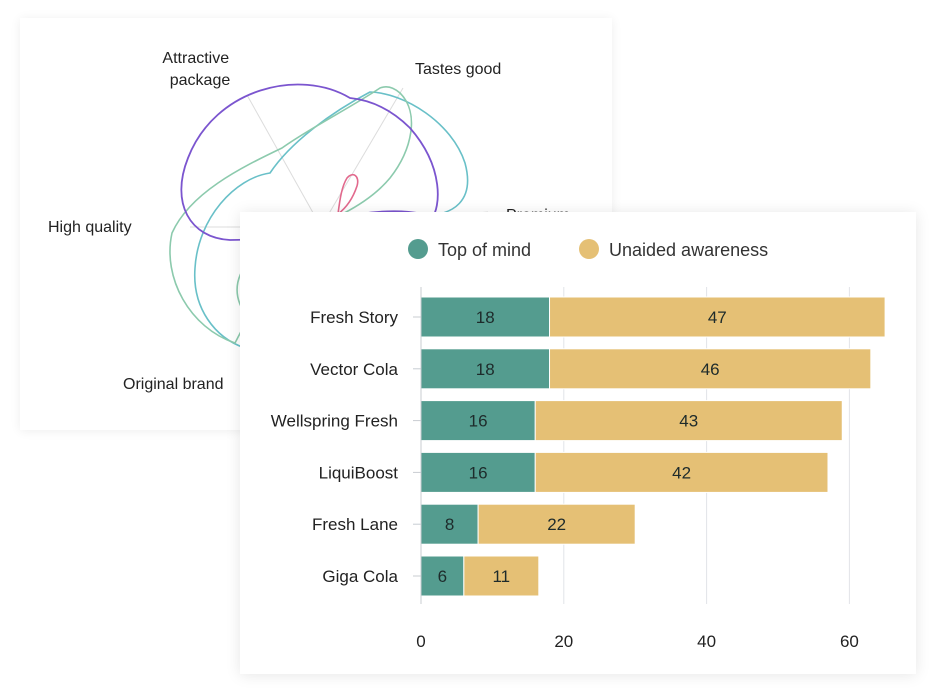  I want to click on bar-fresh-lane-unaided-awareness, so click(556, 524).